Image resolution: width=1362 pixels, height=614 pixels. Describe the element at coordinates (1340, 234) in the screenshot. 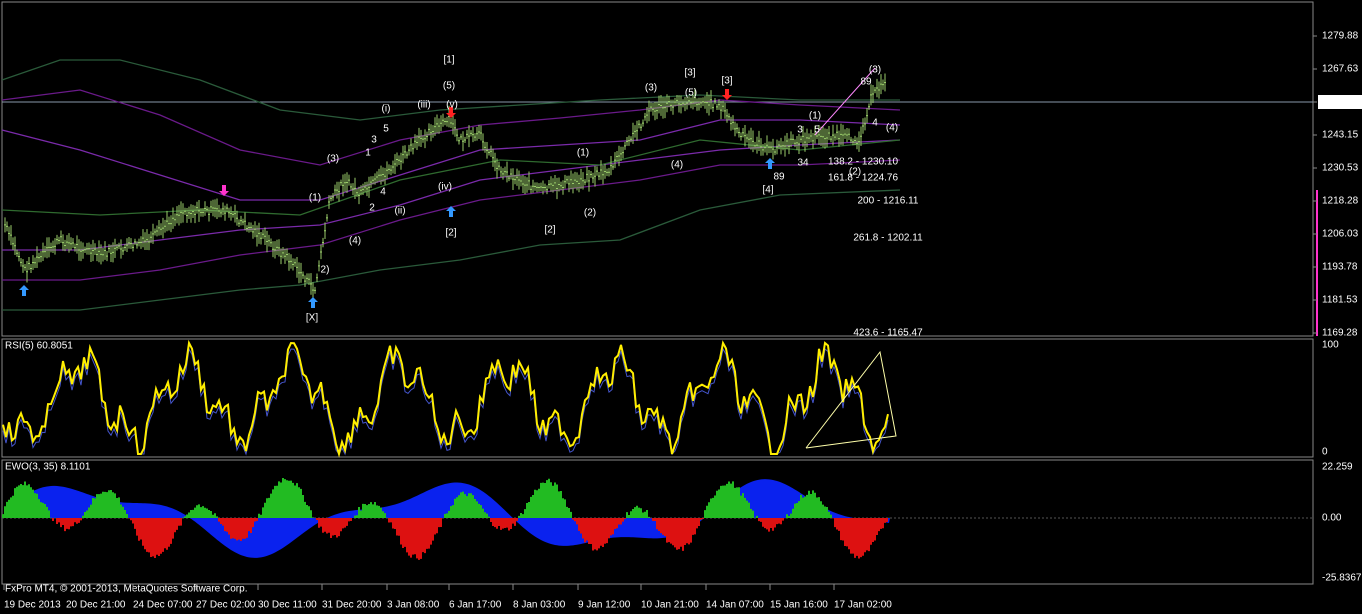

I see `price-label: 1206.03` at that location.